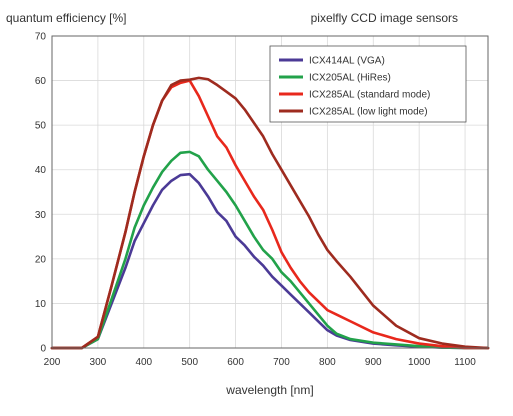 The height and width of the screenshot is (416, 513). Describe the element at coordinates (419, 362) in the screenshot. I see `x-tick-label: 1000` at that location.